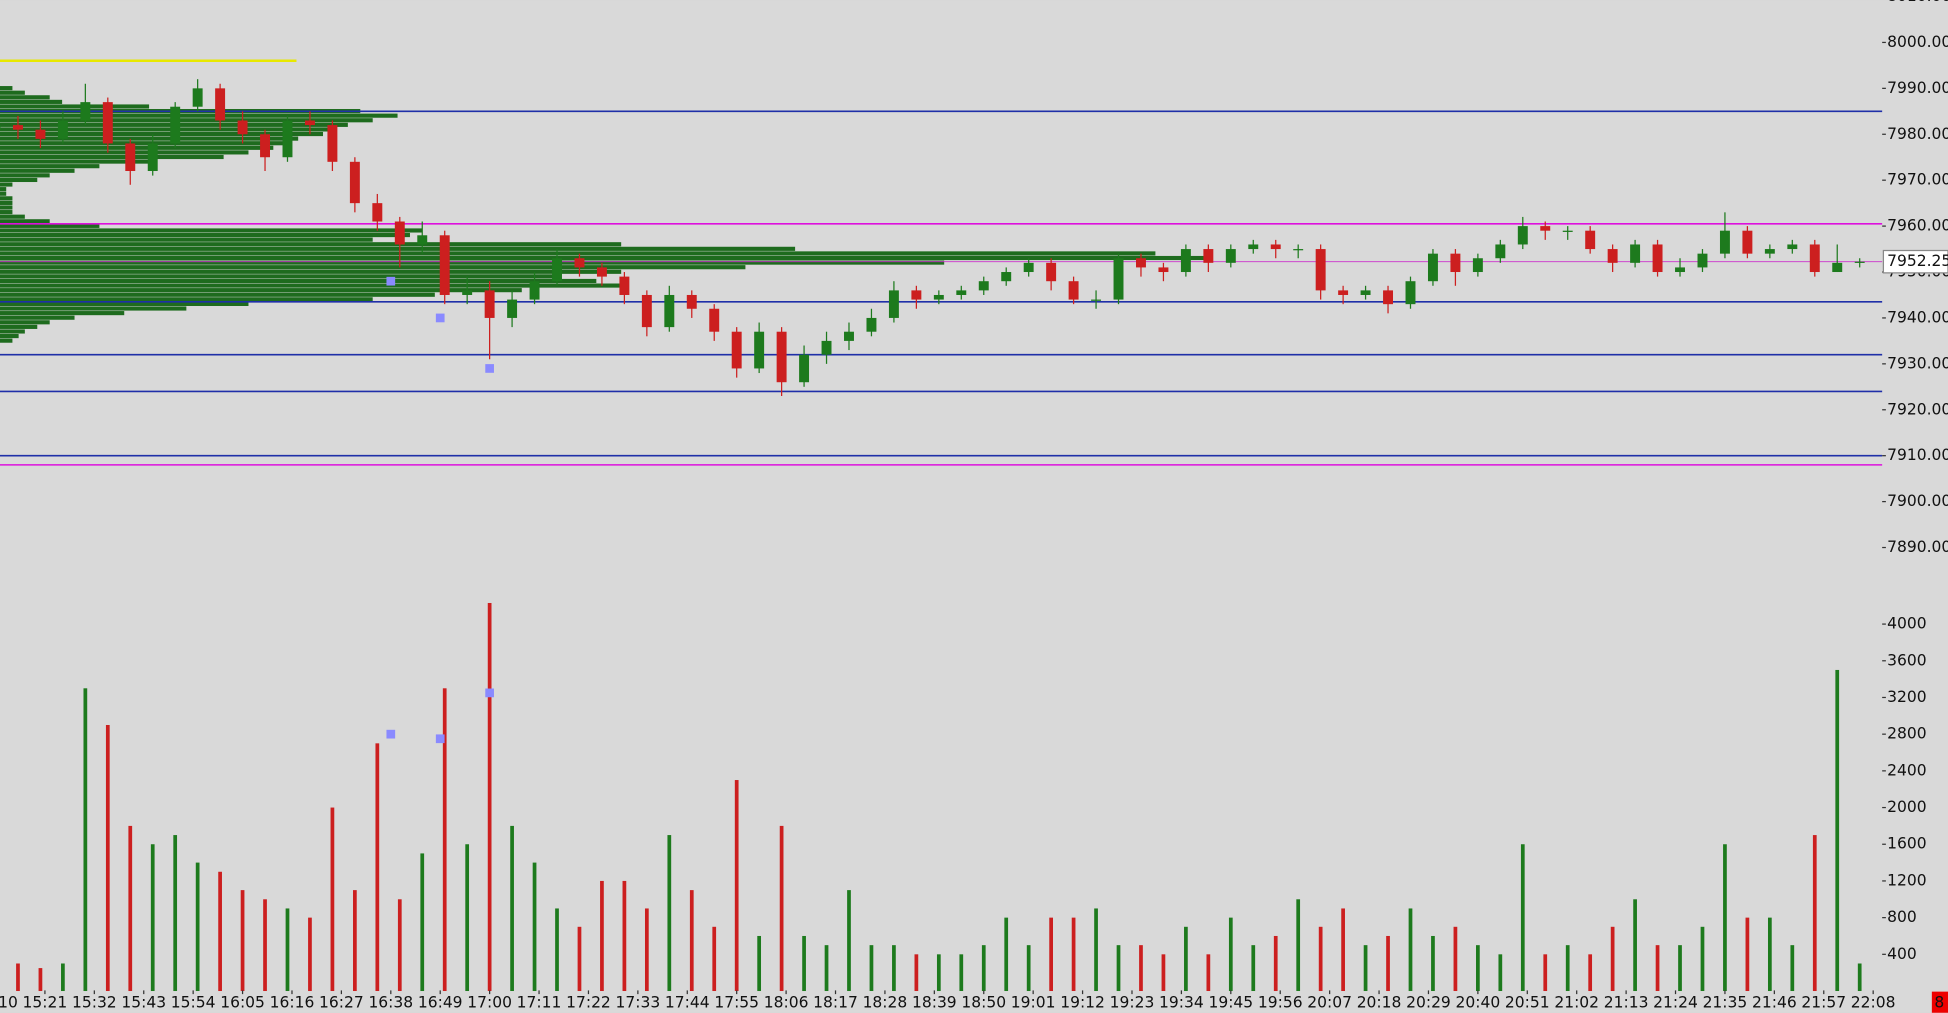 The height and width of the screenshot is (1013, 1948). What do you see at coordinates (143, 1002) in the screenshot?
I see `x-tick-label: 15:43` at bounding box center [143, 1002].